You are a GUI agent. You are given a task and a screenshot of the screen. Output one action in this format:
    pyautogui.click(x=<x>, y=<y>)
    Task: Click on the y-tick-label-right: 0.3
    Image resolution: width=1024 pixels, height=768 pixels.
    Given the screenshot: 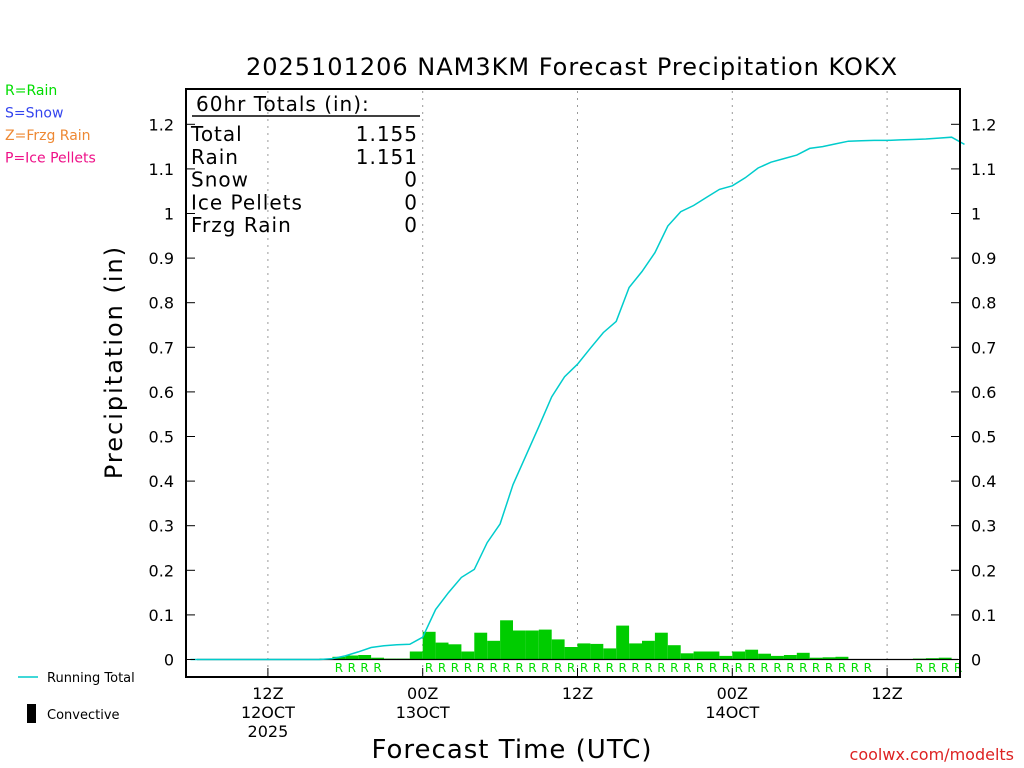 What is the action you would take?
    pyautogui.click(x=983, y=526)
    